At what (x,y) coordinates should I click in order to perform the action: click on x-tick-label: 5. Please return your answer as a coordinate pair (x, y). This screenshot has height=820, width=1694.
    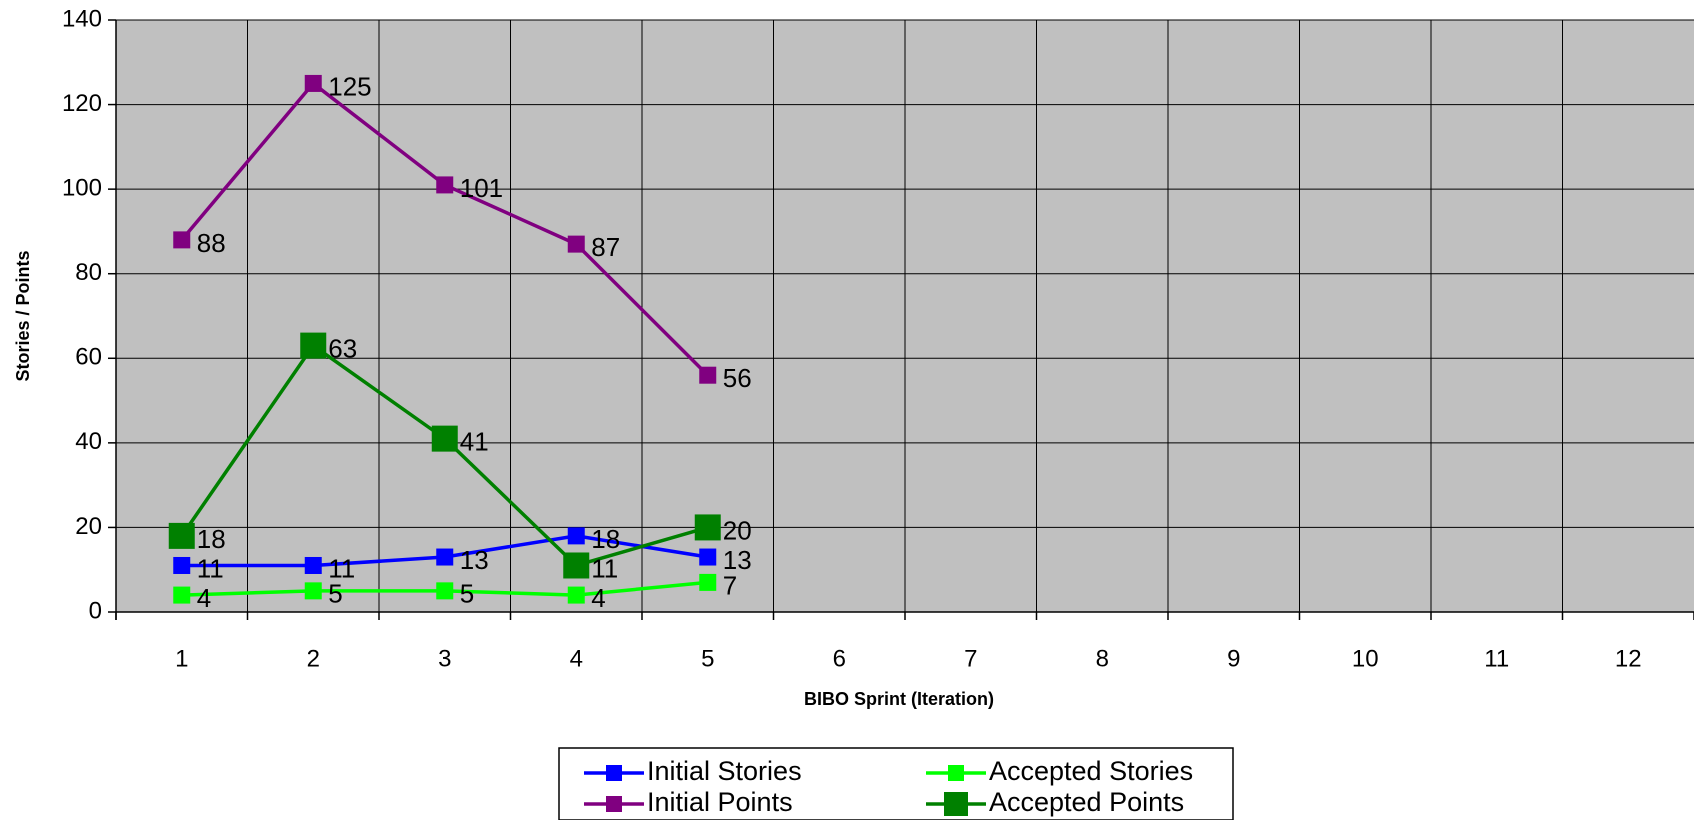
    Looking at the image, I should click on (707, 658).